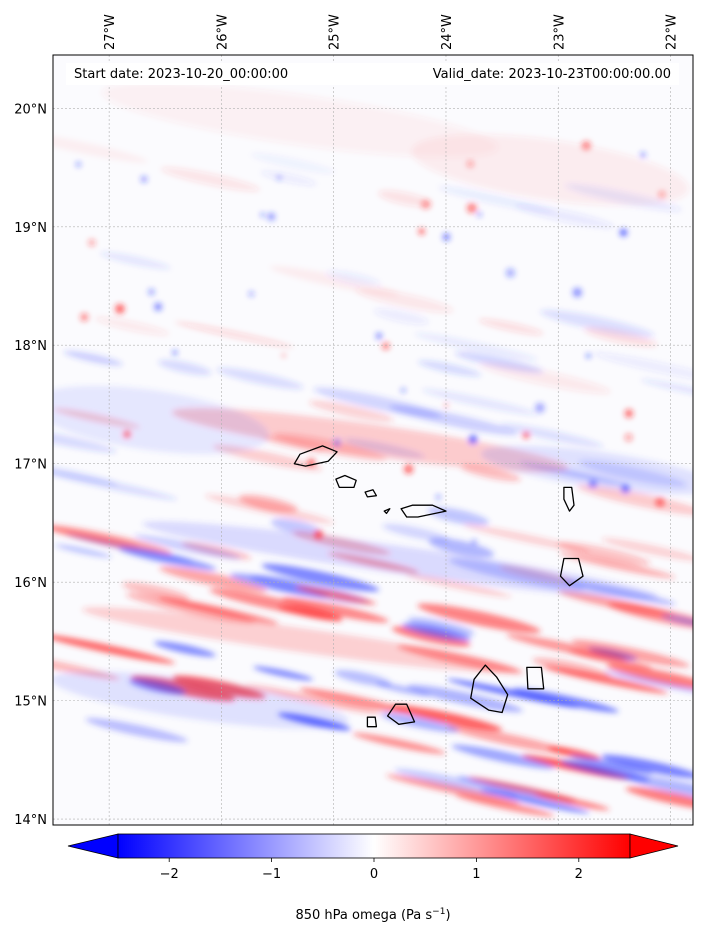 Image resolution: width=703 pixels, height=936 pixels. Describe the element at coordinates (30, 109) in the screenshot. I see `latitude-label: 20°N` at that location.